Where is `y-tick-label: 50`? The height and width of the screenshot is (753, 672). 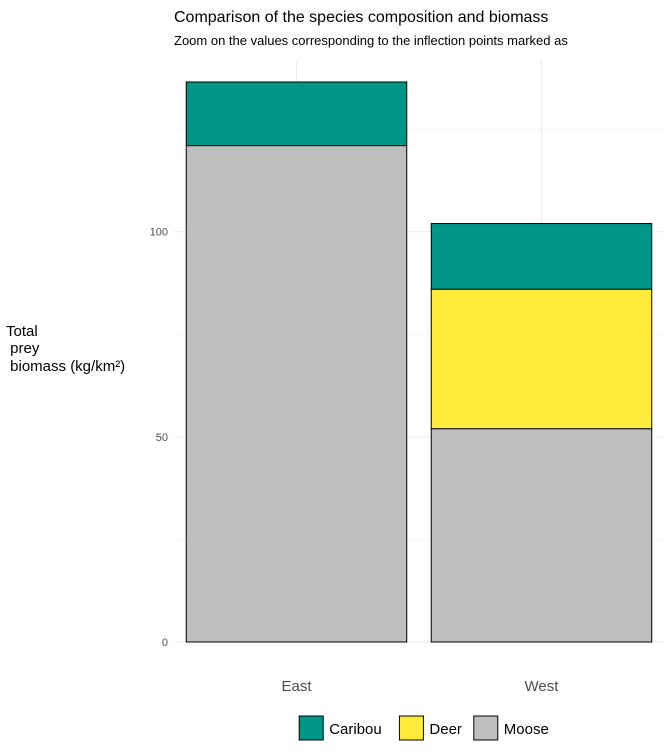
y-tick-label: 50 is located at coordinates (162, 438).